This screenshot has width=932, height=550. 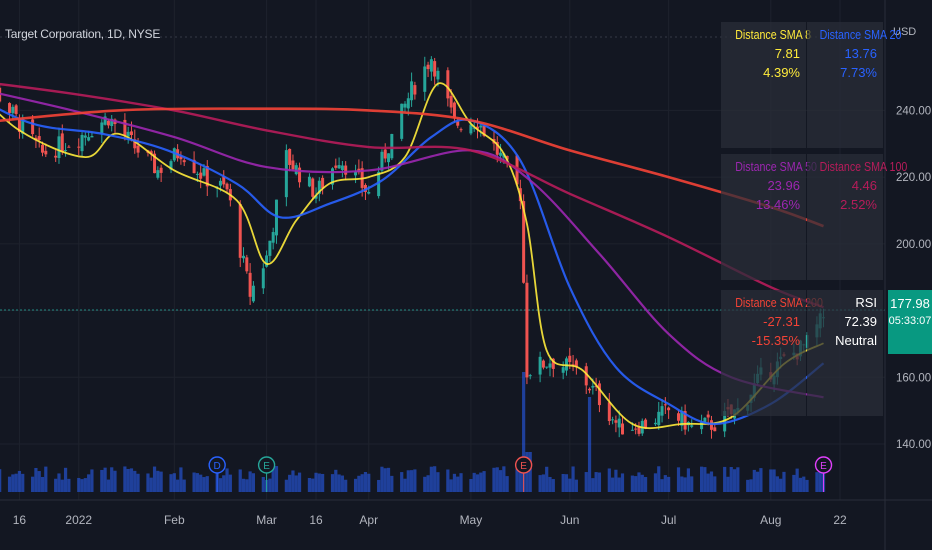 What do you see at coordinates (769, 217) in the screenshot?
I see `sma50-distance-panel: Distance SMA 50 23.96 13.46%` at bounding box center [769, 217].